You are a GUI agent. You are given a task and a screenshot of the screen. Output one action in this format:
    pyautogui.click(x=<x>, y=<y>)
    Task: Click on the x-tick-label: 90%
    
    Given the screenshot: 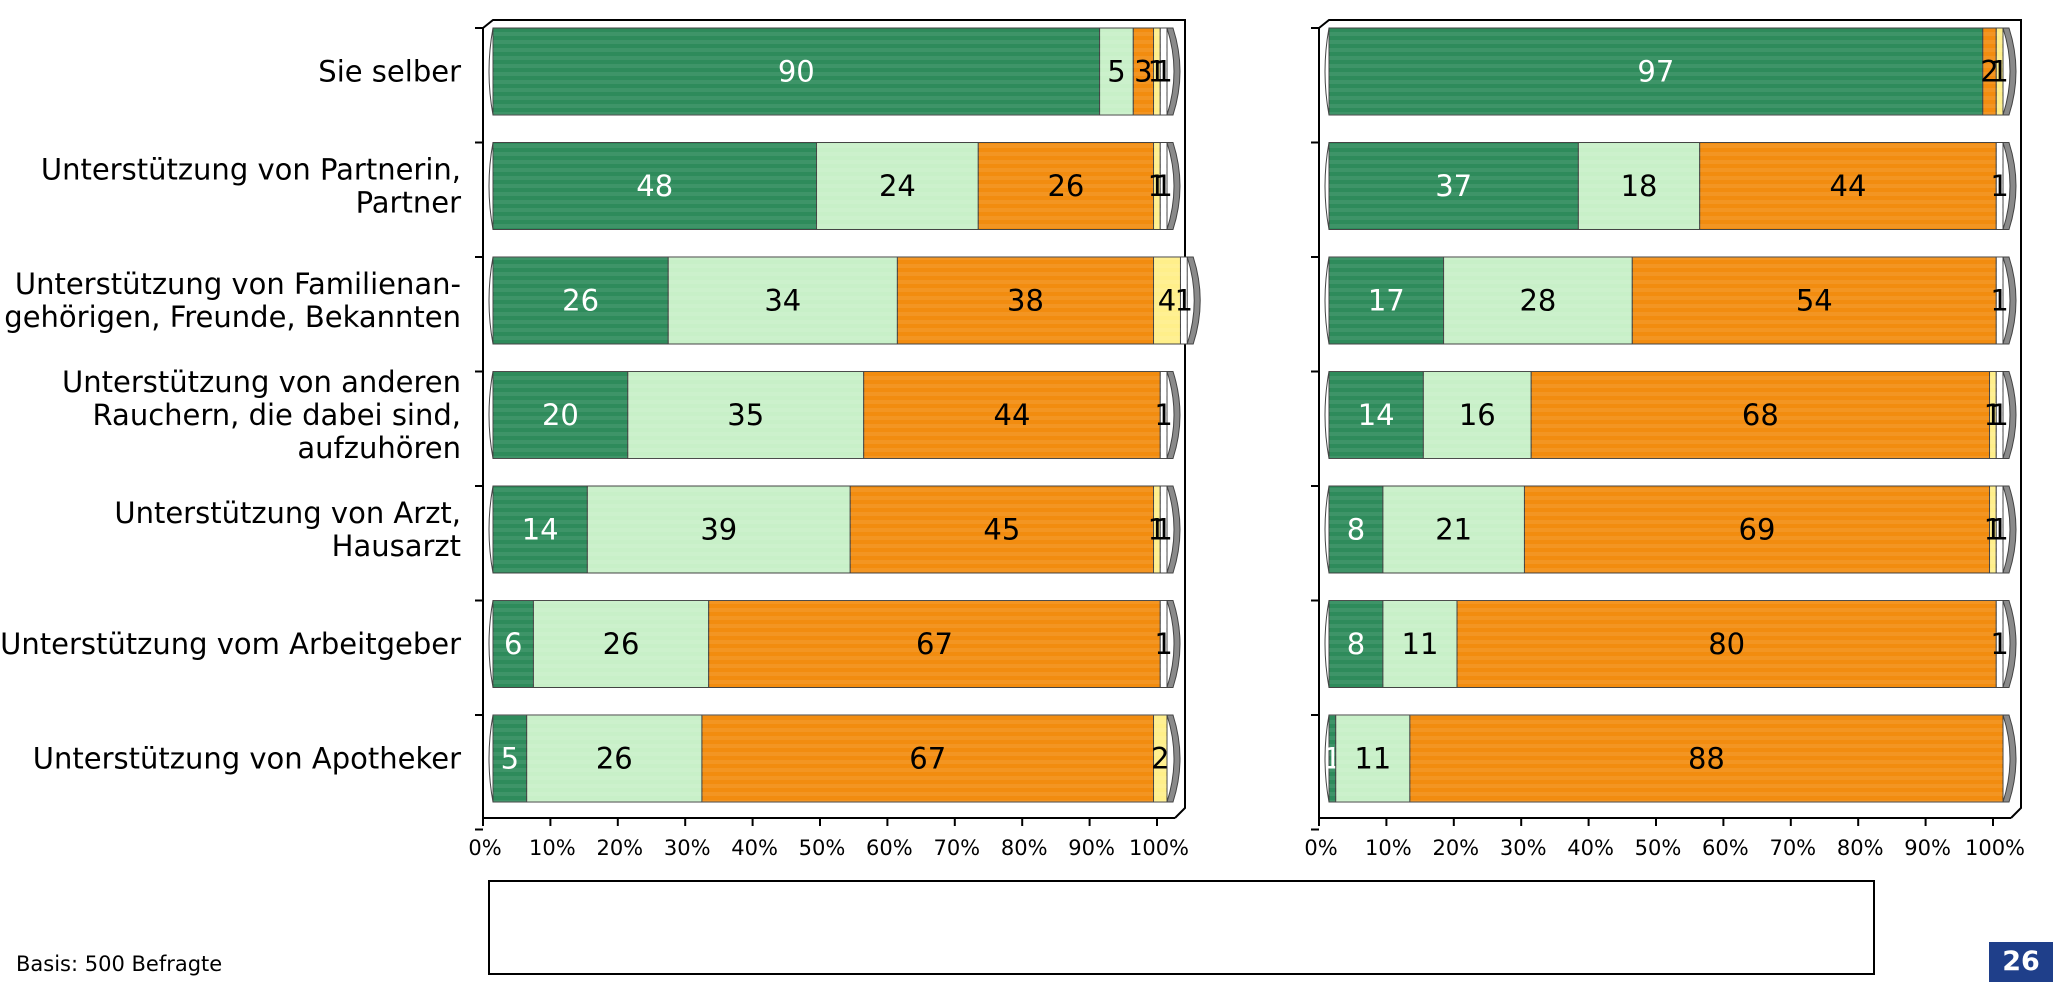 What is the action you would take?
    pyautogui.click(x=1091, y=848)
    